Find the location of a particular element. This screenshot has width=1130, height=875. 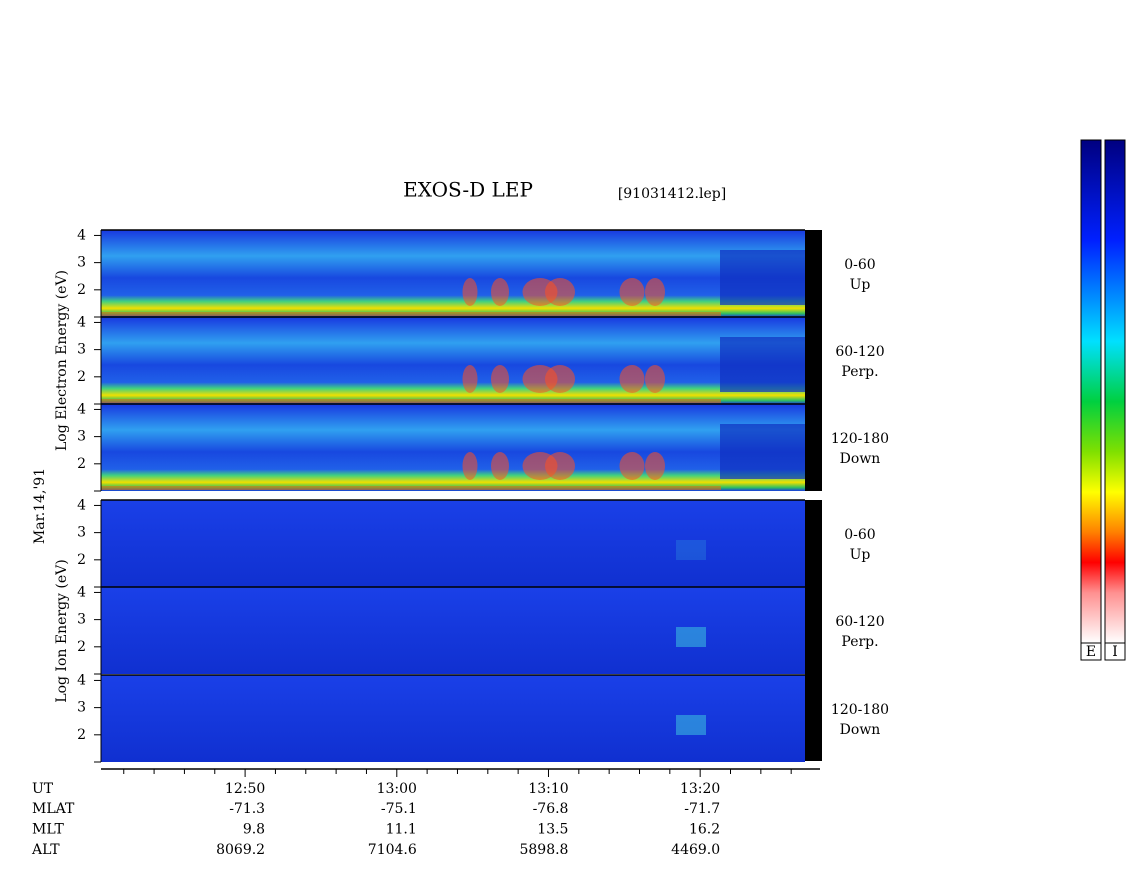

colorbar-label: E is located at coordinates (1091, 652).